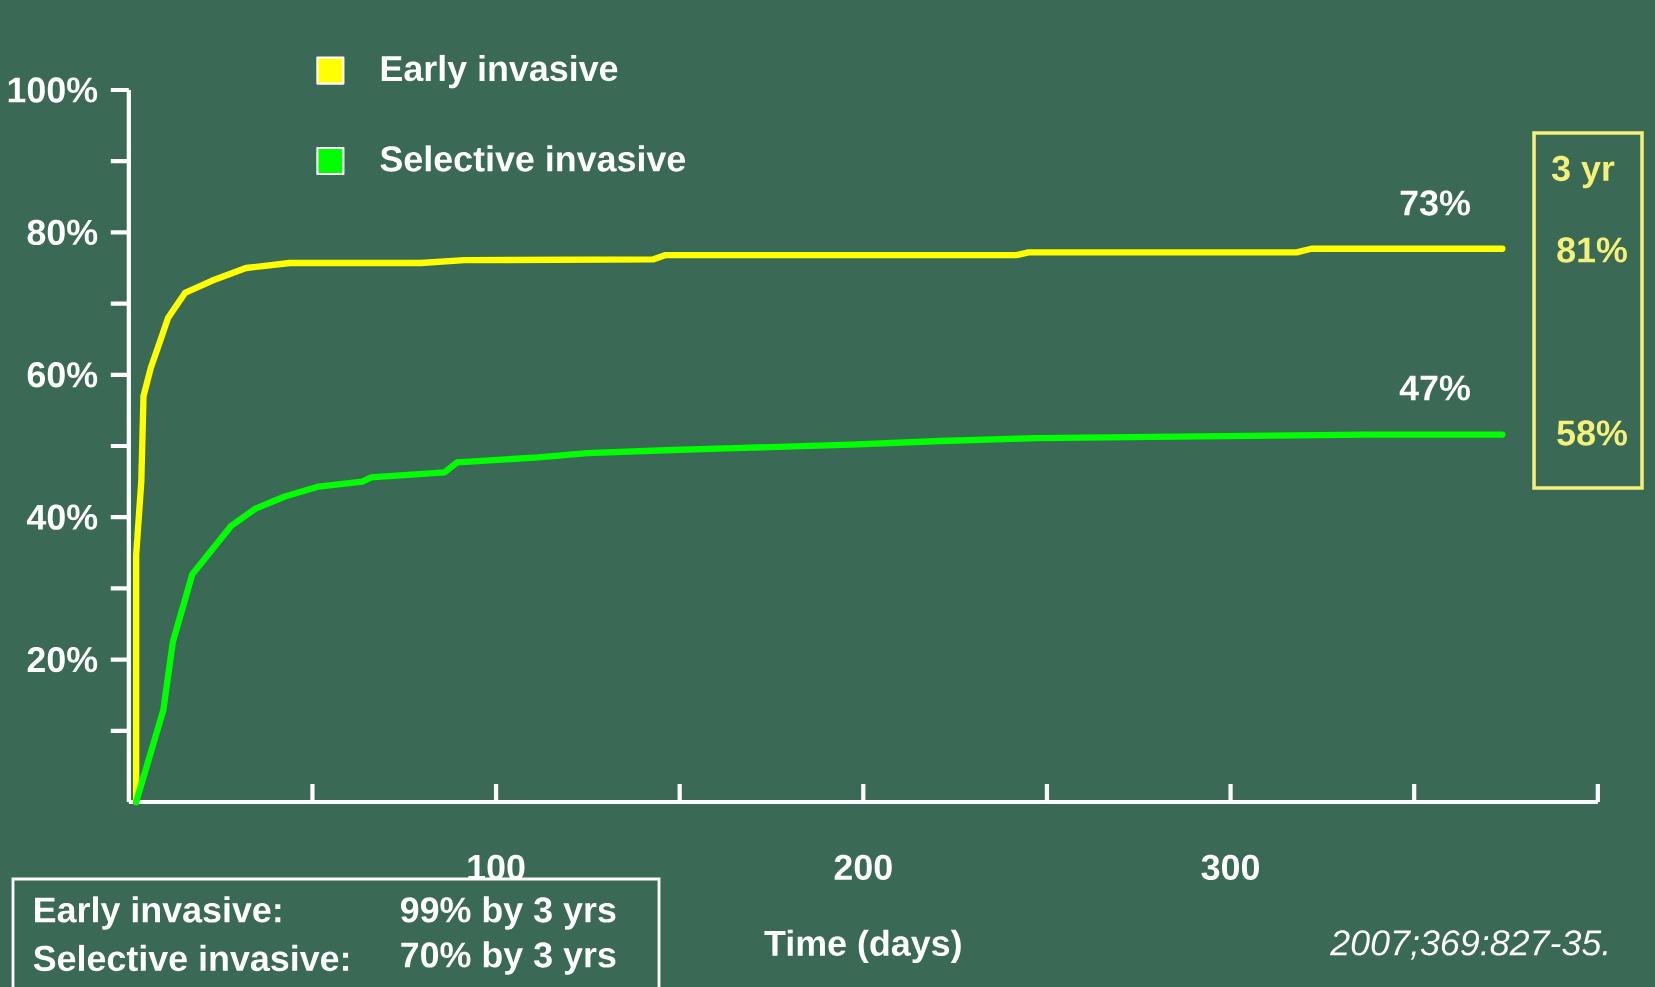 This screenshot has height=987, width=1655. What do you see at coordinates (1468, 945) in the screenshot?
I see `text: 2007;369:827-35.` at bounding box center [1468, 945].